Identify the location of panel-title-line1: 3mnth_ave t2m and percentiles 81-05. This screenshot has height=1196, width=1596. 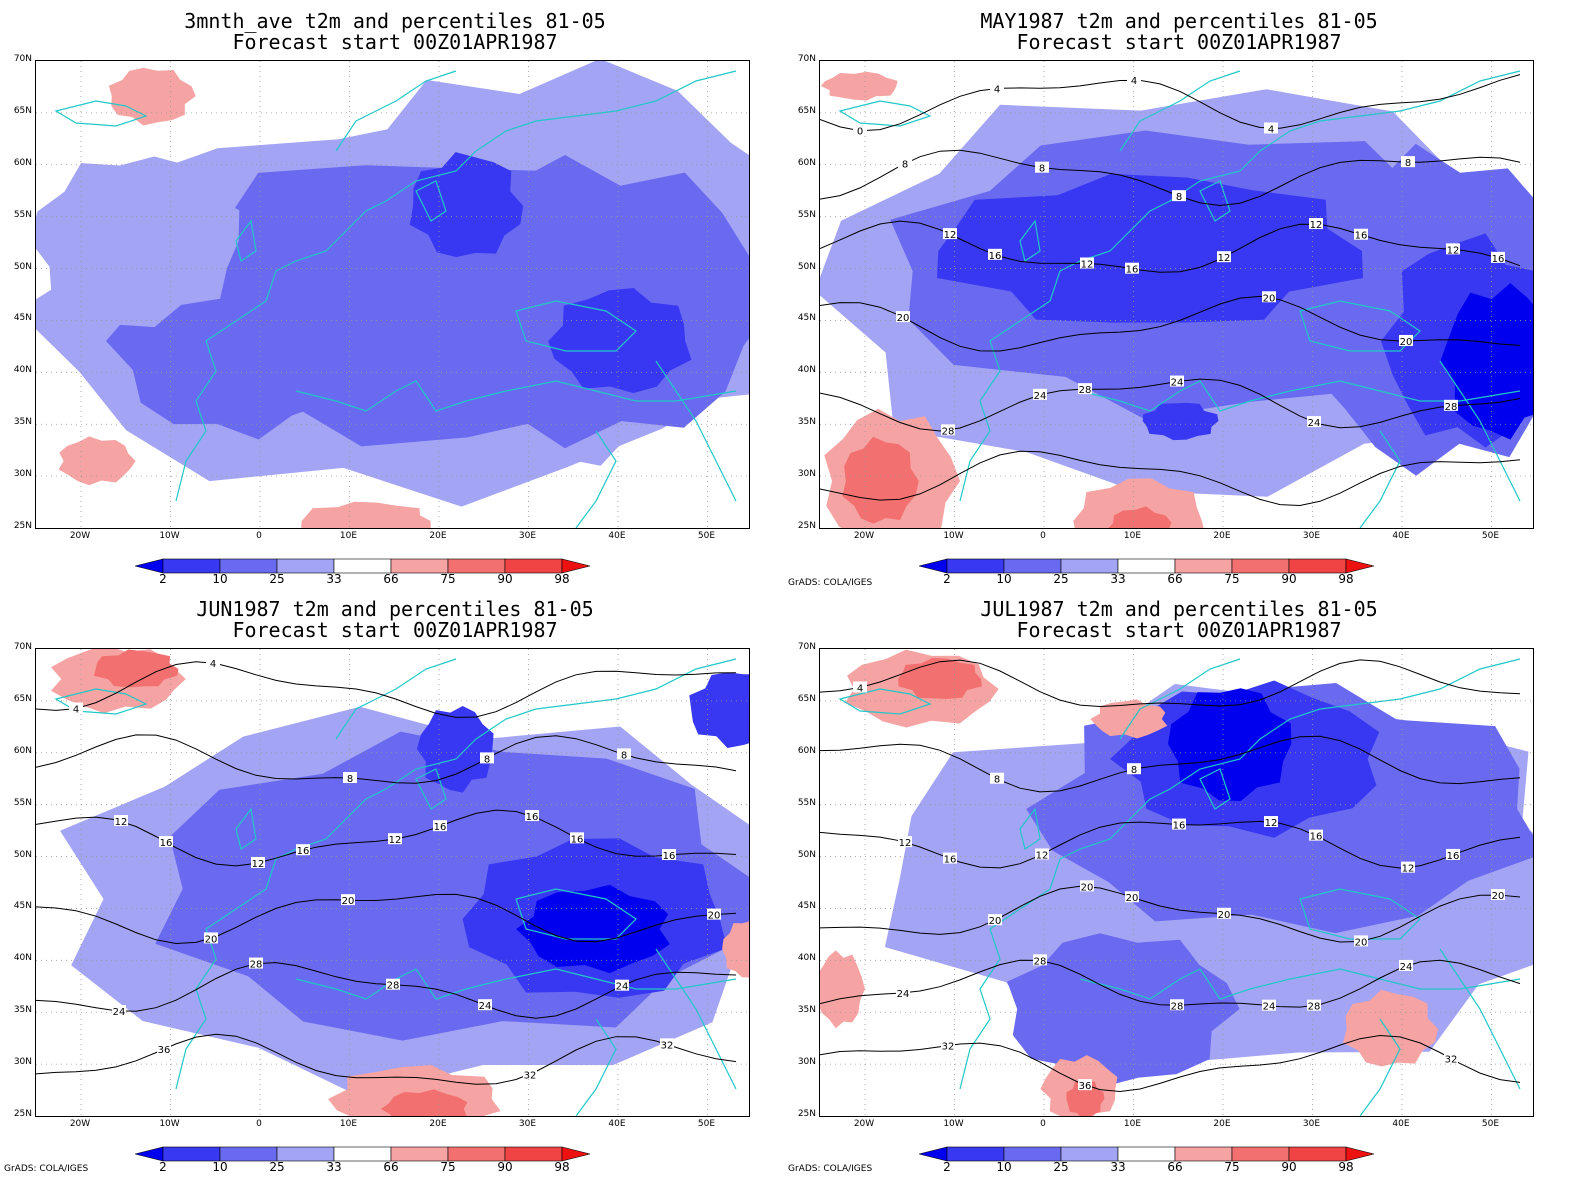
(395, 21).